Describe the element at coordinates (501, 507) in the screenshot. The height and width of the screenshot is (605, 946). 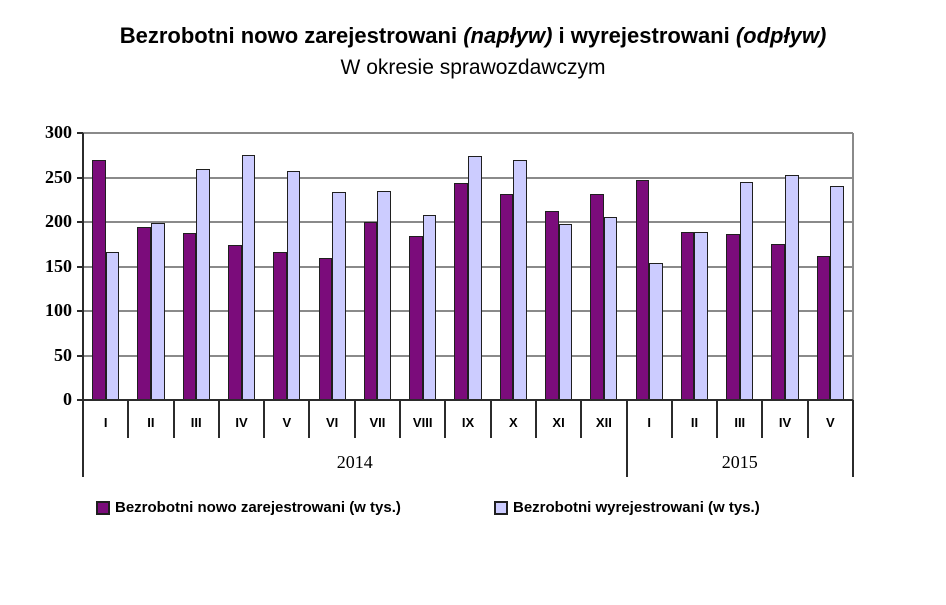
I see `outflow-swatch` at that location.